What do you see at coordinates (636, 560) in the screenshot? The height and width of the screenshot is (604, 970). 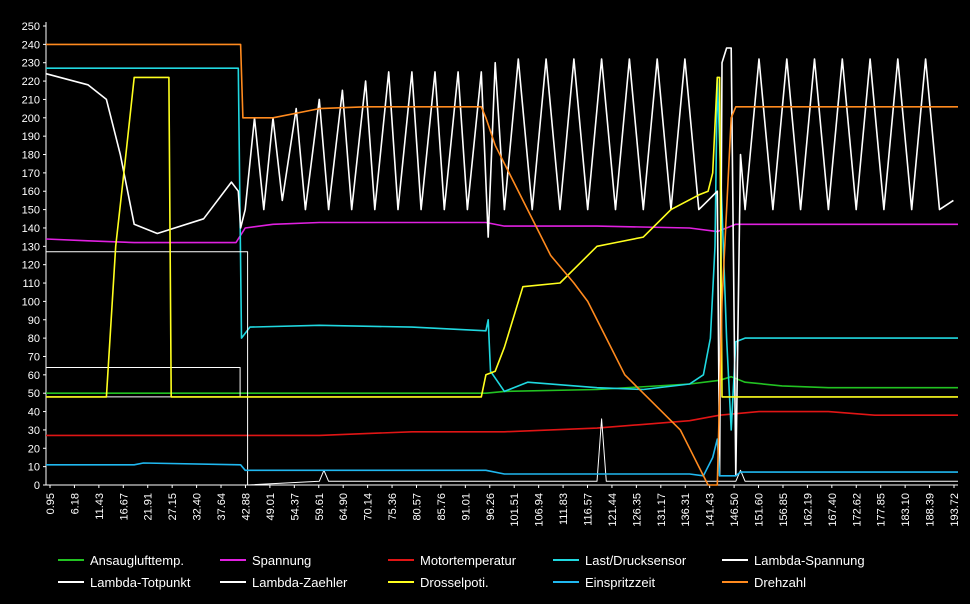 I see `legend-label: Last/Drucksensor` at bounding box center [636, 560].